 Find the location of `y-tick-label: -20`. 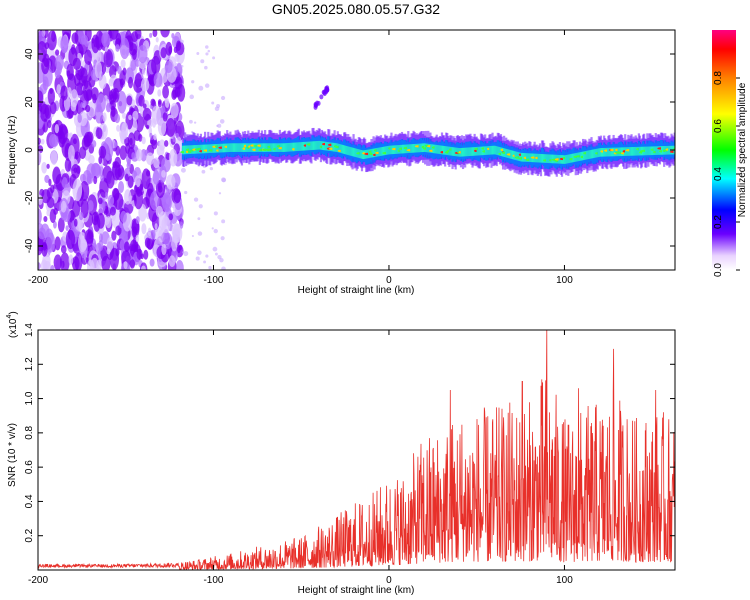

y-tick-label: -20 is located at coordinates (29, 197).